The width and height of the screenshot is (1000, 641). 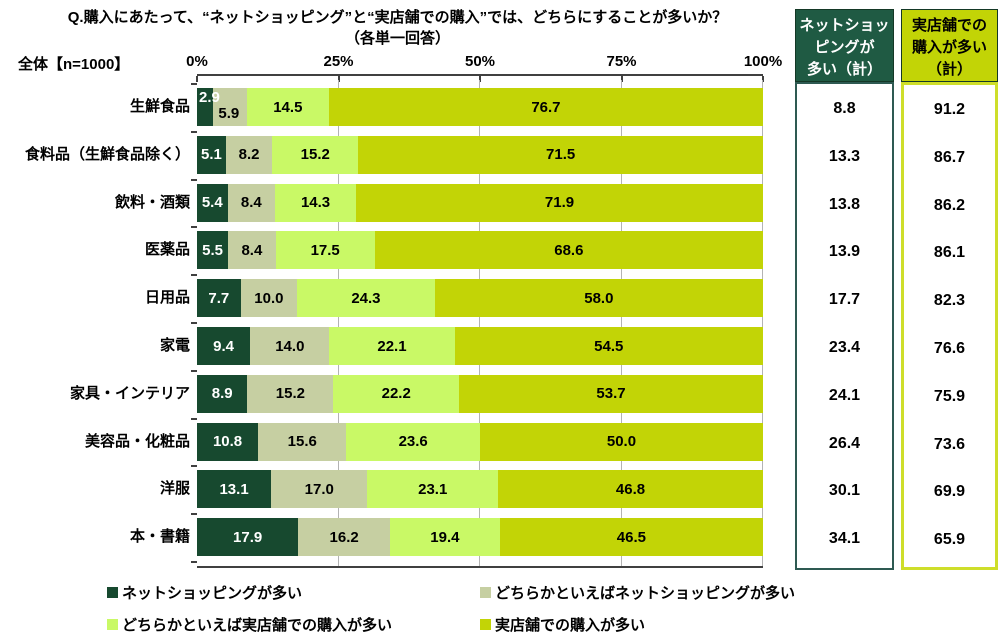 I want to click on bar-segment: 46.5, so click(x=631, y=537).